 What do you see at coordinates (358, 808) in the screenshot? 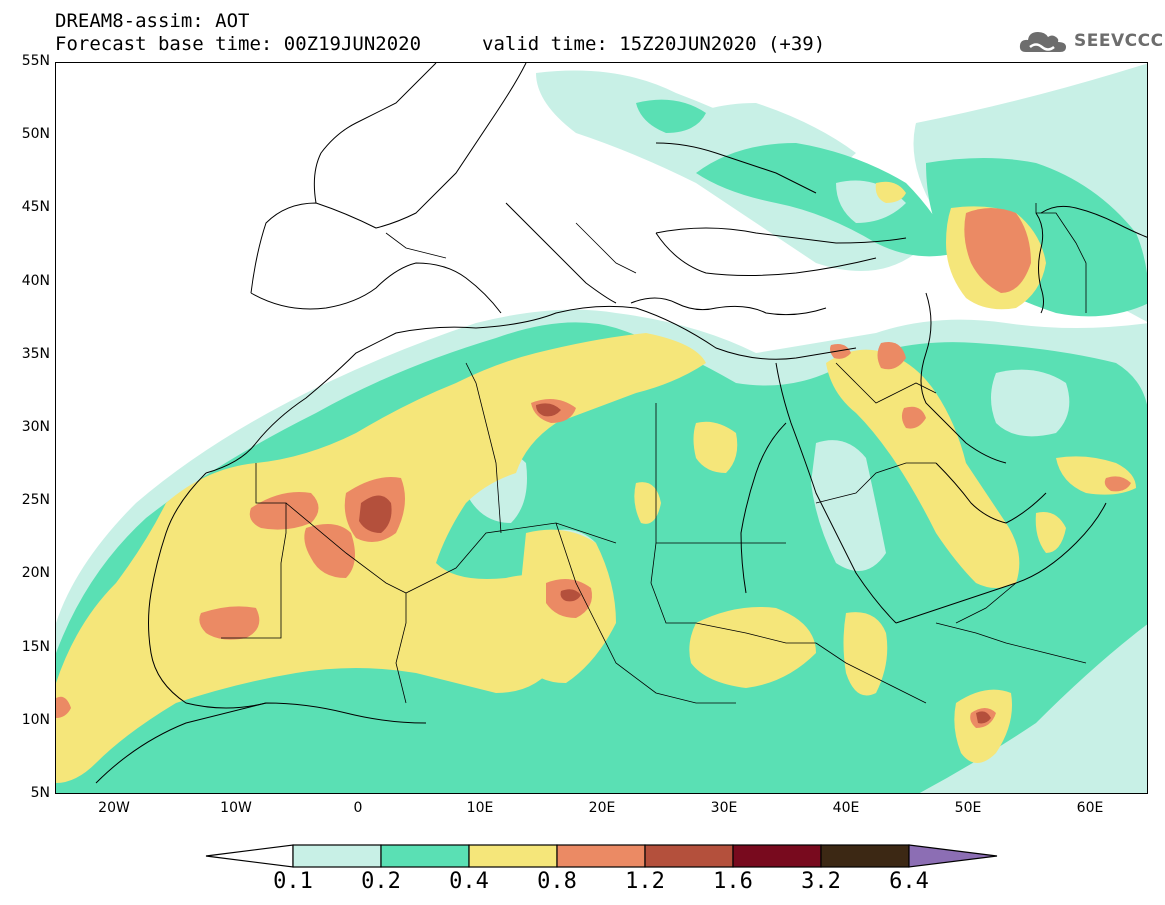
I see `lon-label: 0` at bounding box center [358, 808].